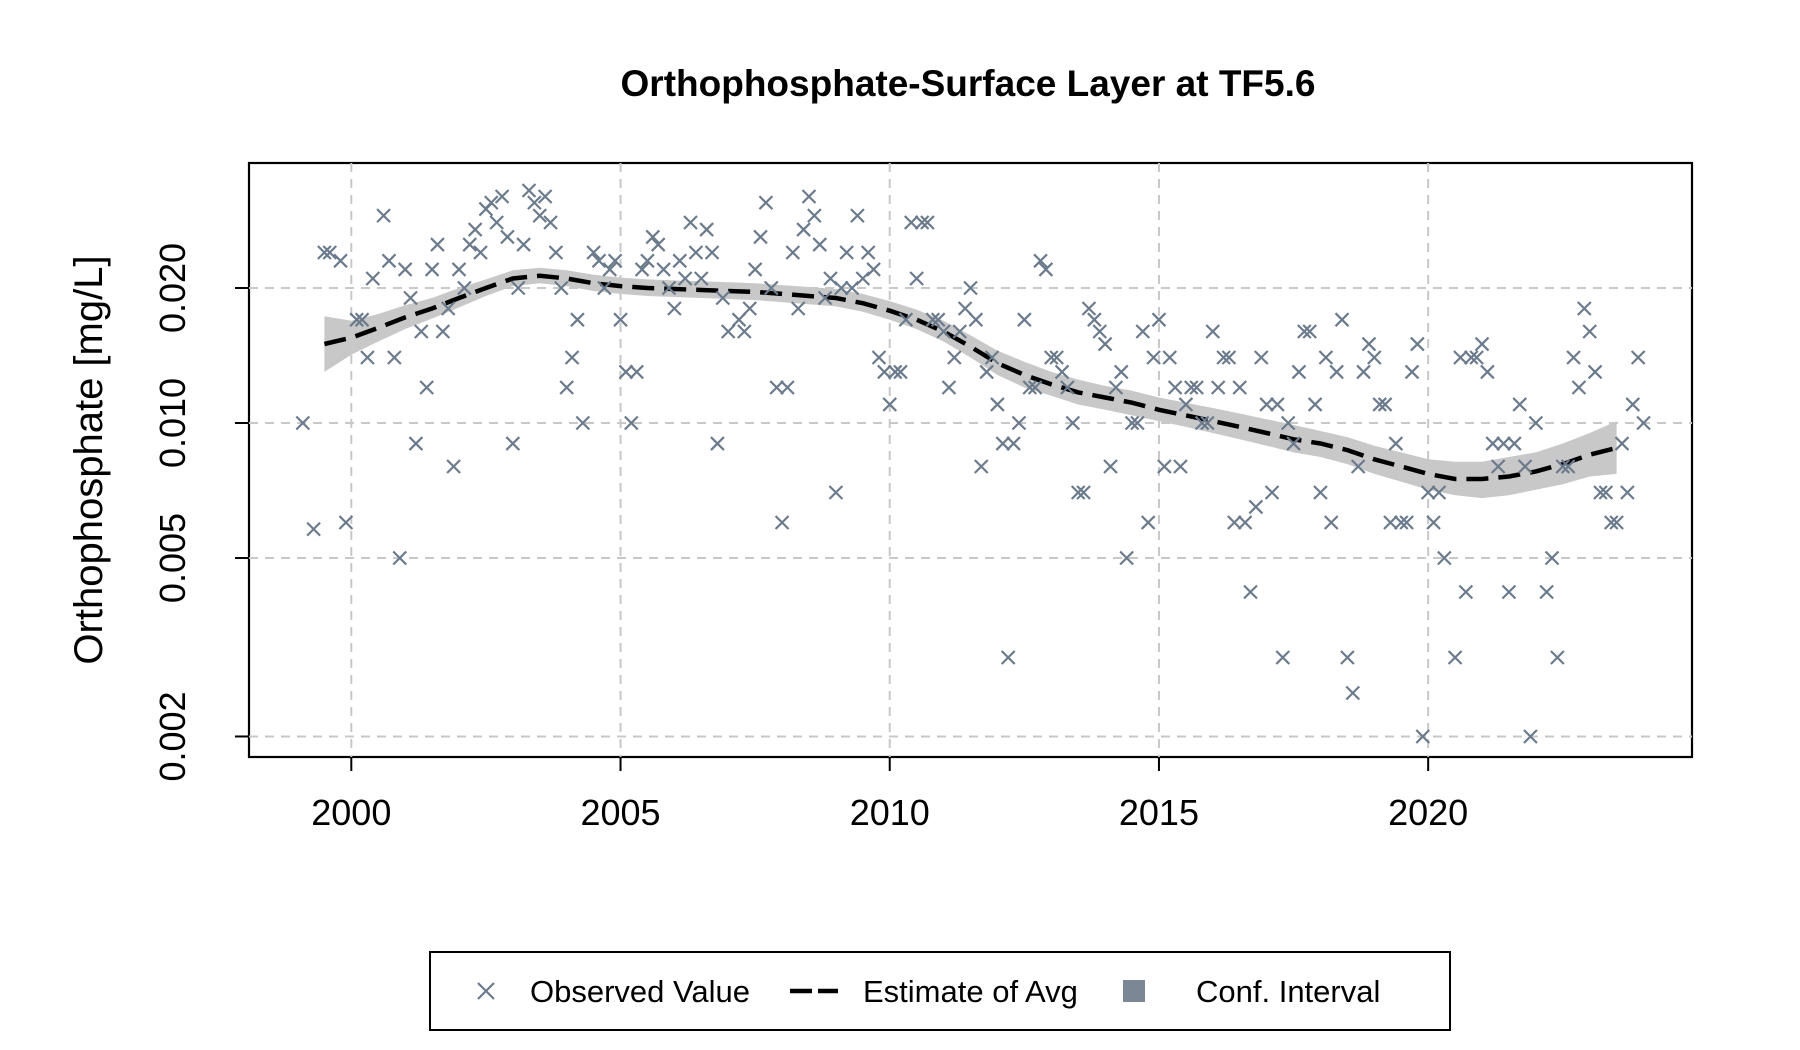 Image resolution: width=1800 pixels, height=1050 pixels. I want to click on x-tick-label: 2005, so click(620, 812).